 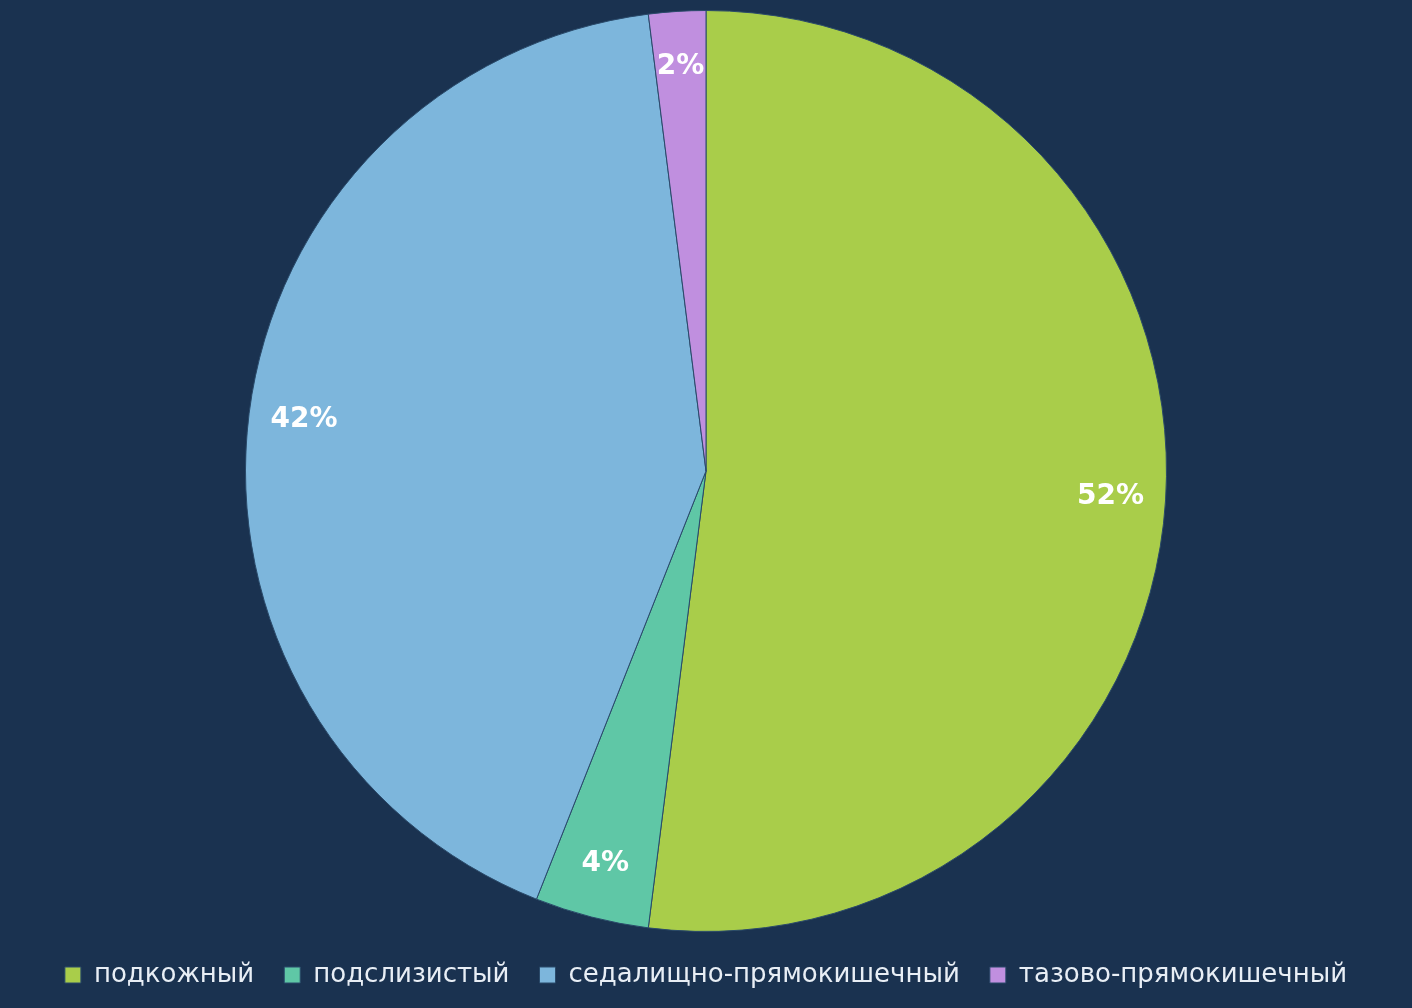 What do you see at coordinates (1183, 972) in the screenshot?
I see `legend-label: тазово-прямокишечный` at bounding box center [1183, 972].